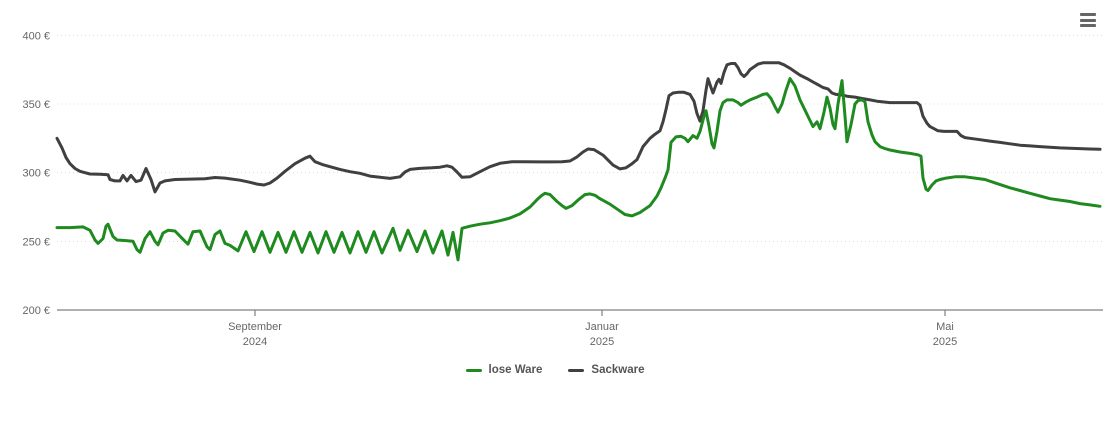 This screenshot has height=422, width=1110. Describe the element at coordinates (36, 36) in the screenshot. I see `y-axis-tick-label: 400 €` at that location.